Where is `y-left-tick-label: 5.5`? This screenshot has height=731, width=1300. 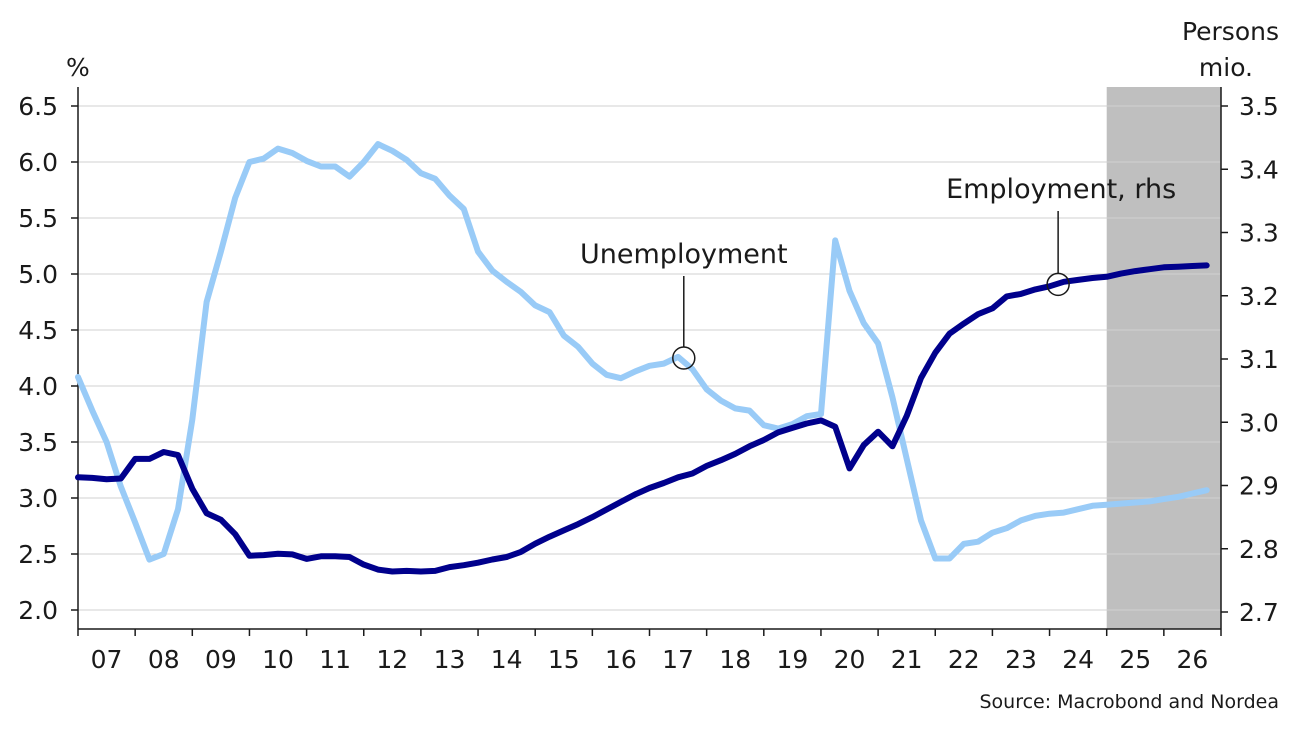
y-left-tick-label: 5.5 is located at coordinates (38, 218).